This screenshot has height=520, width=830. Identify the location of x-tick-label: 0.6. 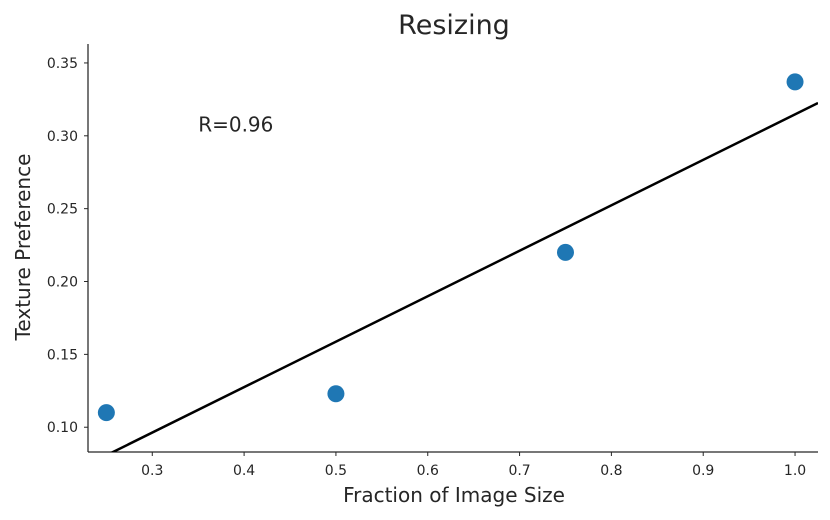
(428, 471).